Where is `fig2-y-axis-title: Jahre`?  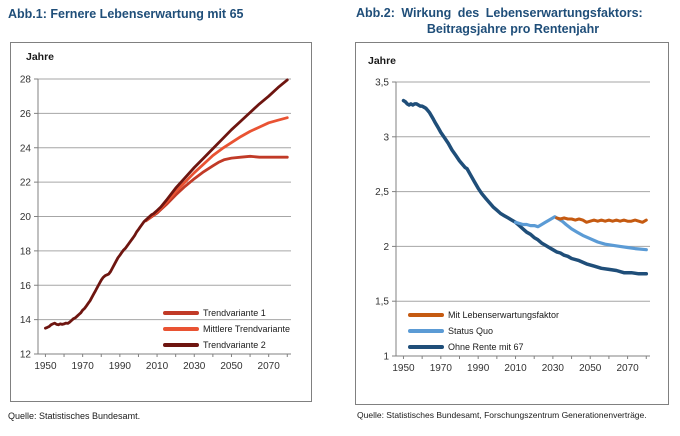
fig2-y-axis-title: Jahre is located at coordinates (382, 61).